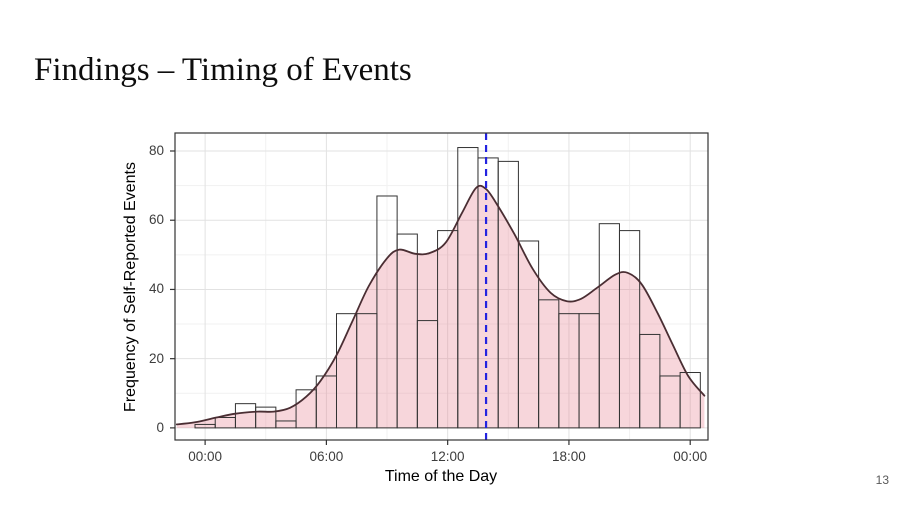 The width and height of the screenshot is (909, 511). I want to click on slide-title: Findings – Timing of Events, so click(223, 70).